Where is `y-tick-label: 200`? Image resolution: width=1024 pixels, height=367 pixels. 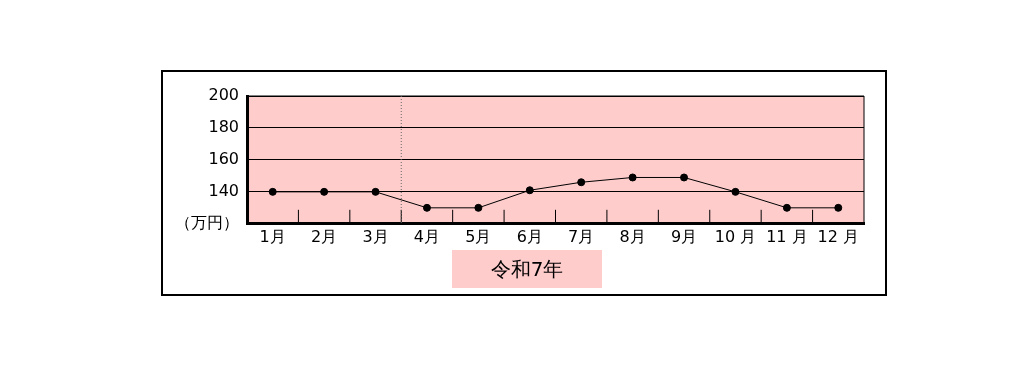
y-tick-label: 200 is located at coordinates (223, 95).